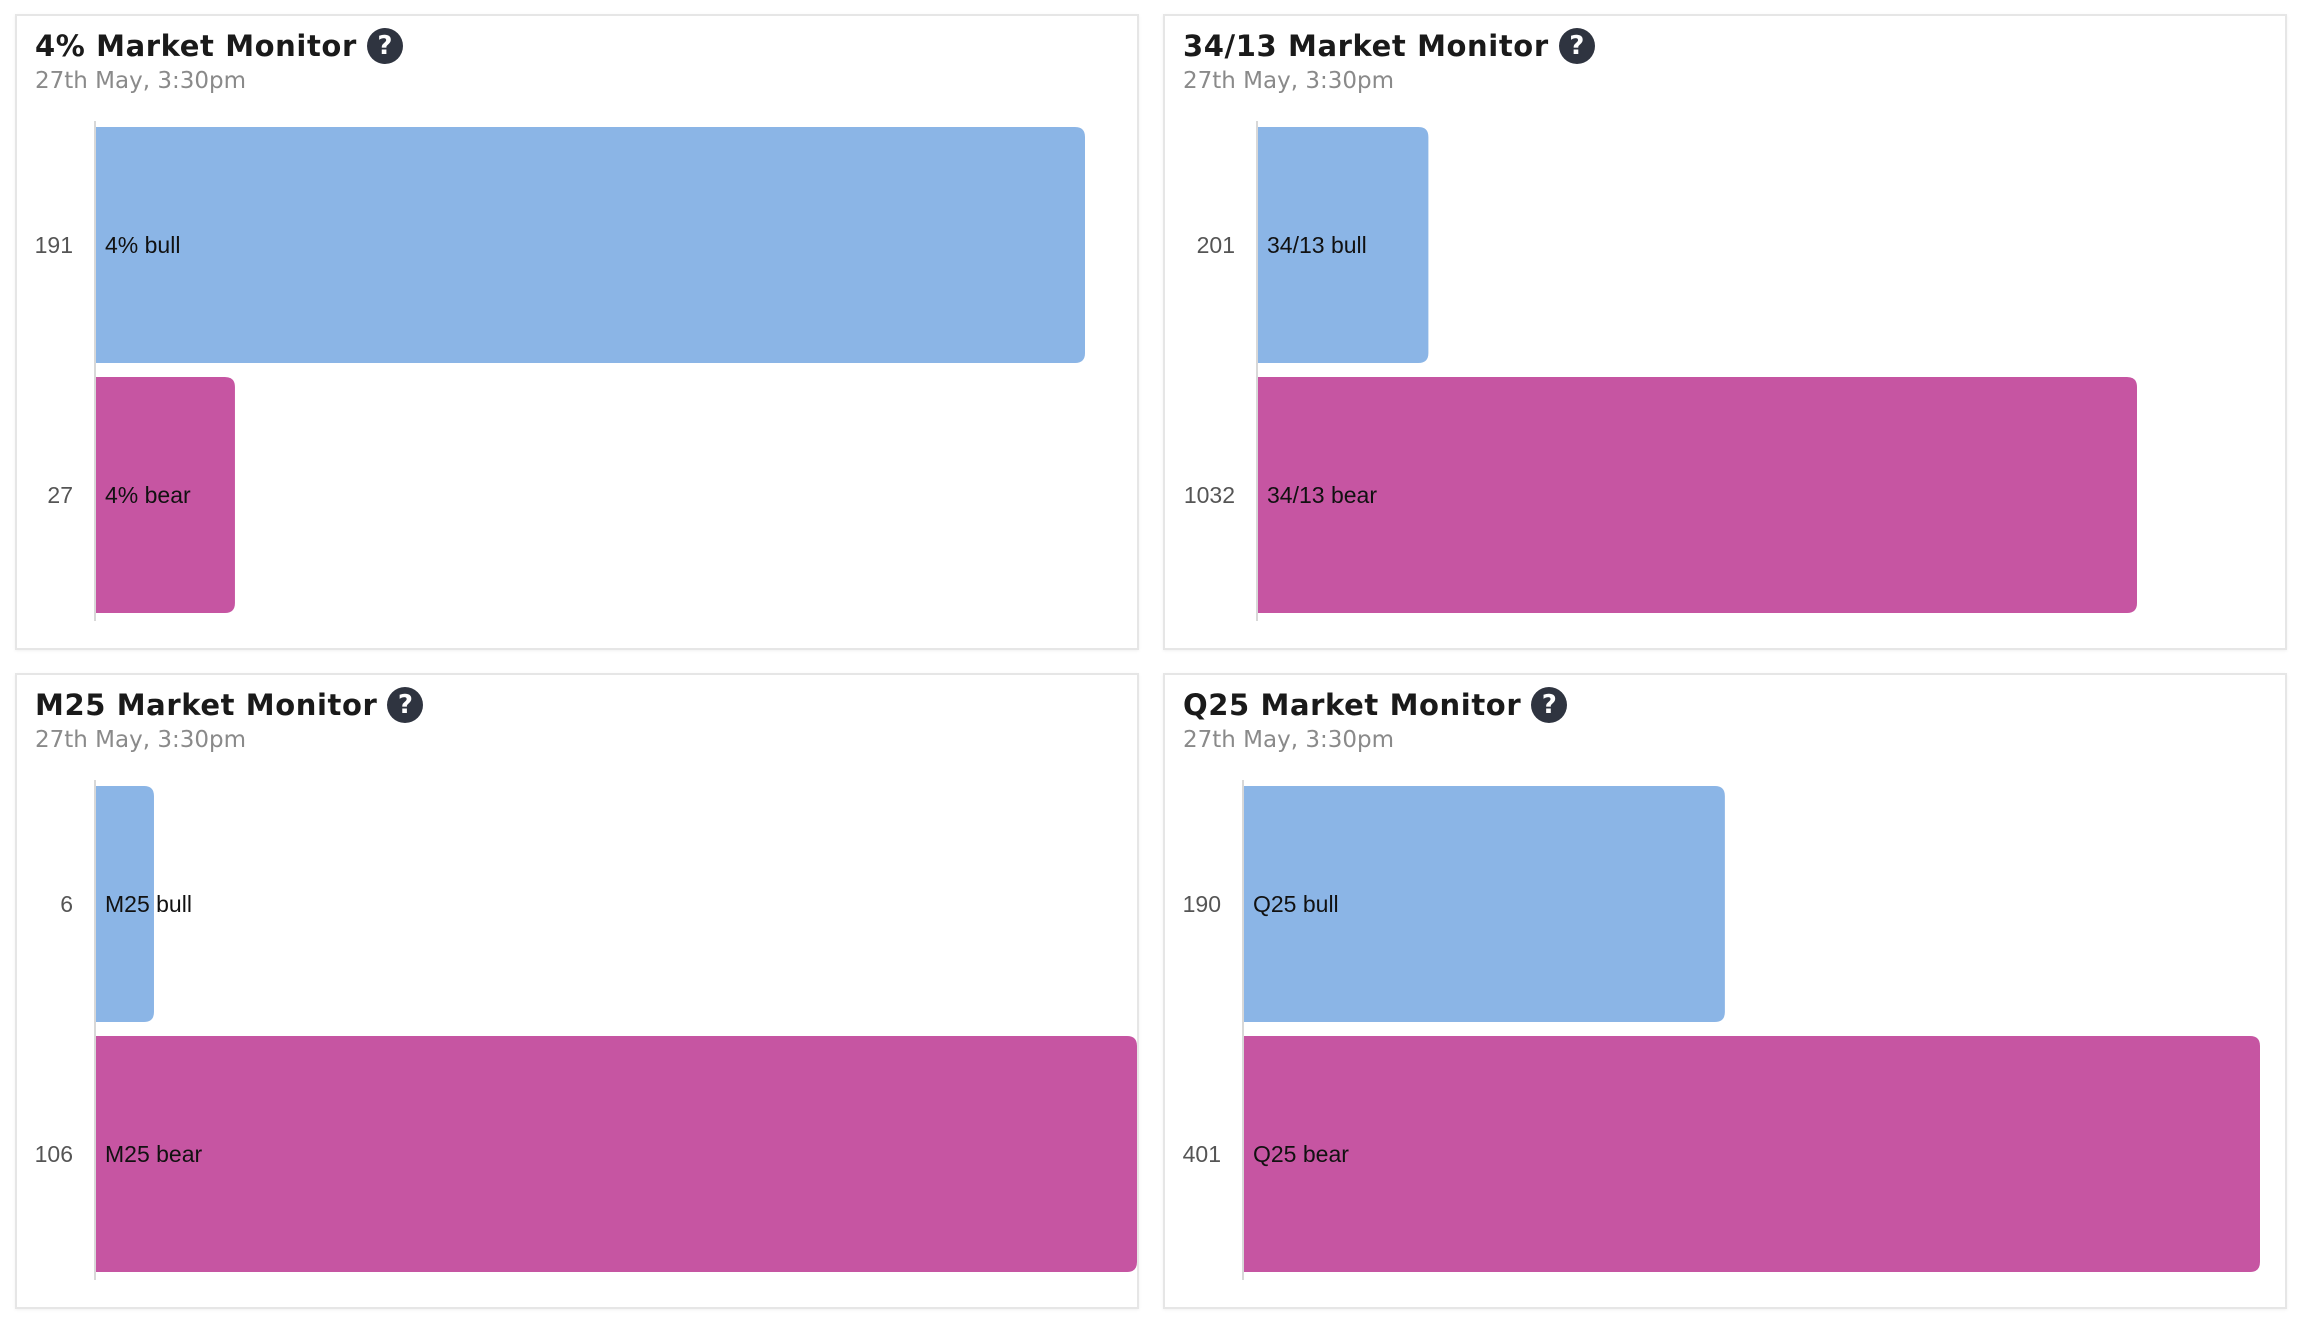 The height and width of the screenshot is (1326, 2304). I want to click on bar-label: 4% bull, so click(142, 245).